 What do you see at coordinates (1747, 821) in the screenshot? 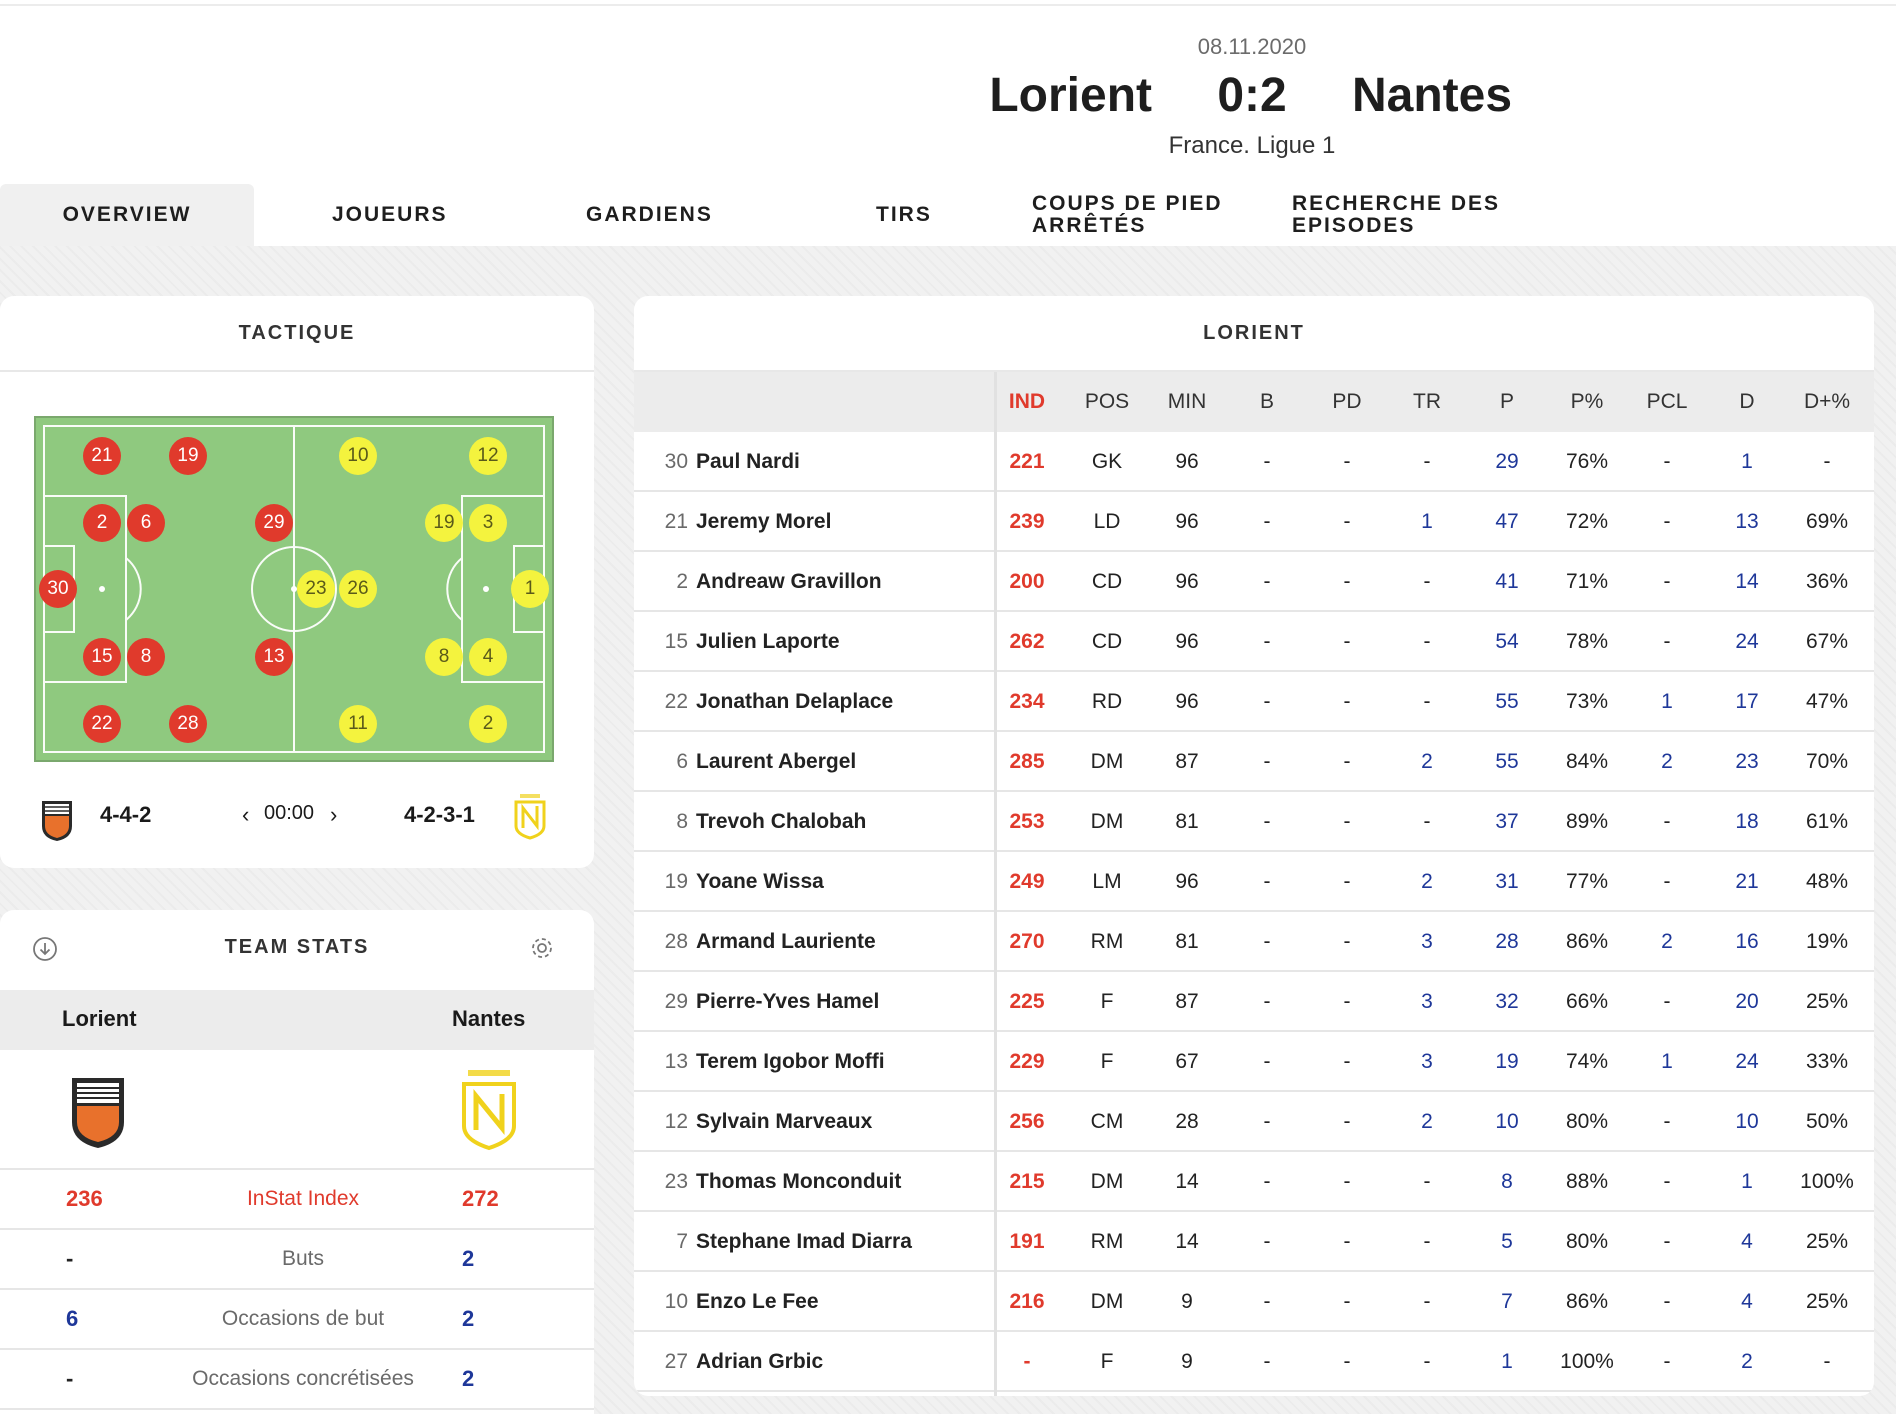
I see `d-cell: 18` at bounding box center [1747, 821].